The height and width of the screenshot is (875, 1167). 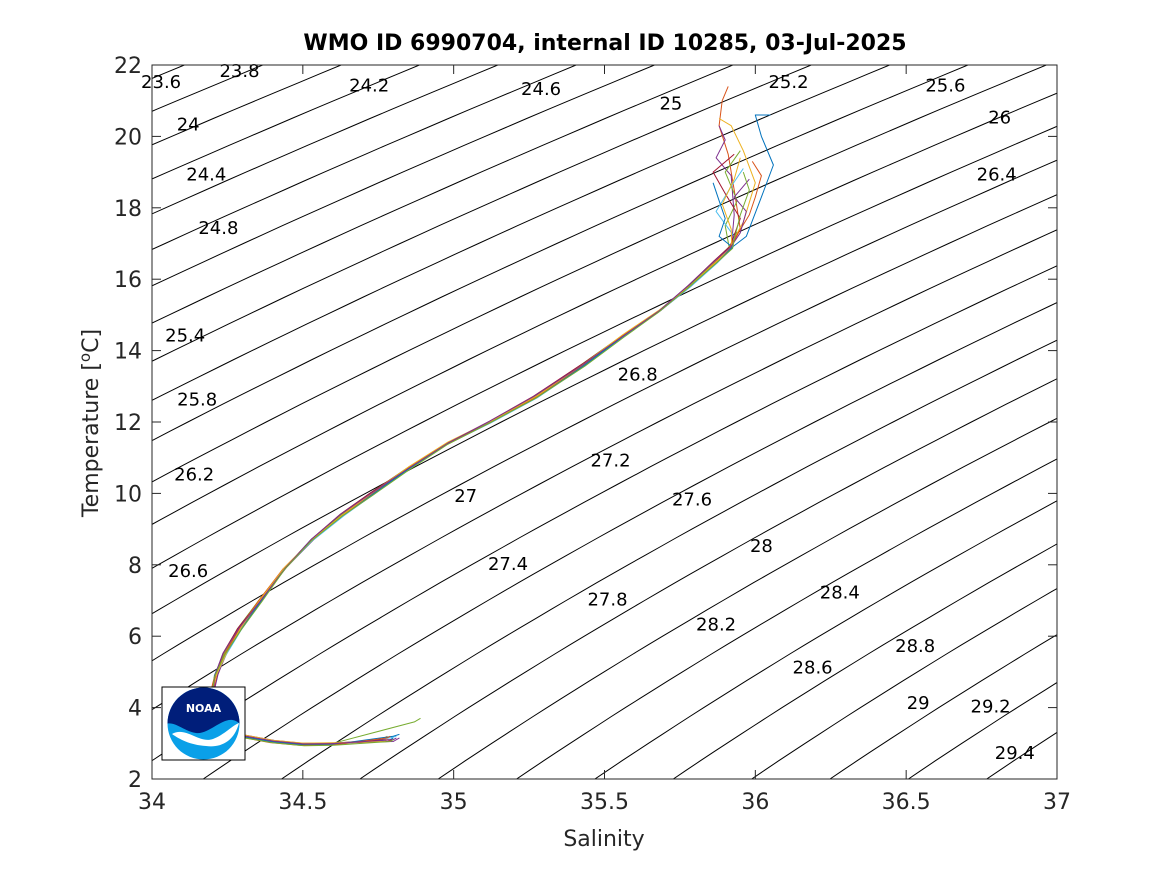 What do you see at coordinates (603, 839) in the screenshot?
I see `x-axis-label: Salinity` at bounding box center [603, 839].